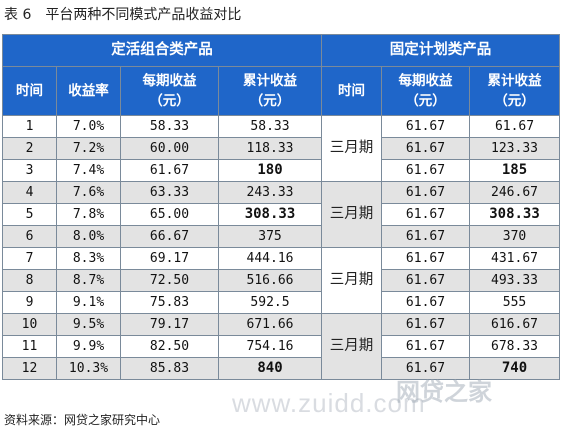 The height and width of the screenshot is (434, 565). Describe the element at coordinates (270, 192) in the screenshot. I see `cell-cumulative-income: 243.33` at that location.